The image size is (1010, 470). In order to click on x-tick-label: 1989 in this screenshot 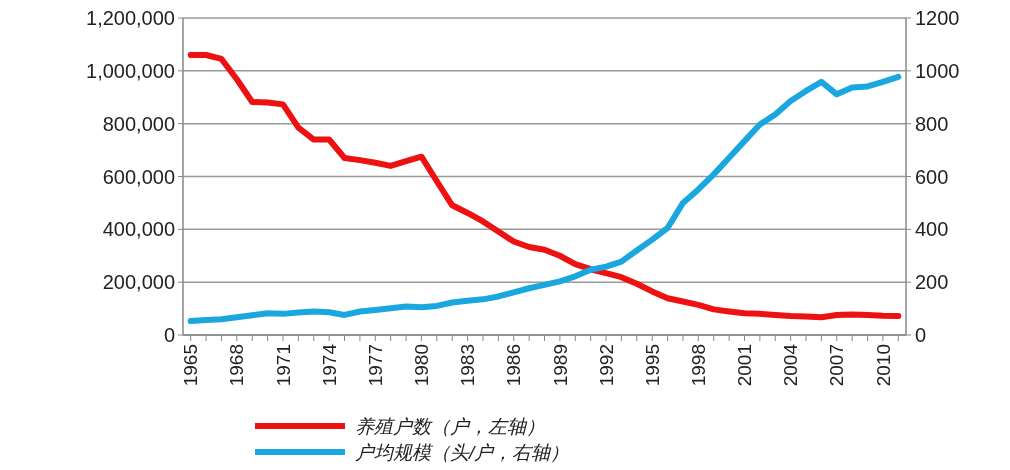, I will do `click(560, 365)`.